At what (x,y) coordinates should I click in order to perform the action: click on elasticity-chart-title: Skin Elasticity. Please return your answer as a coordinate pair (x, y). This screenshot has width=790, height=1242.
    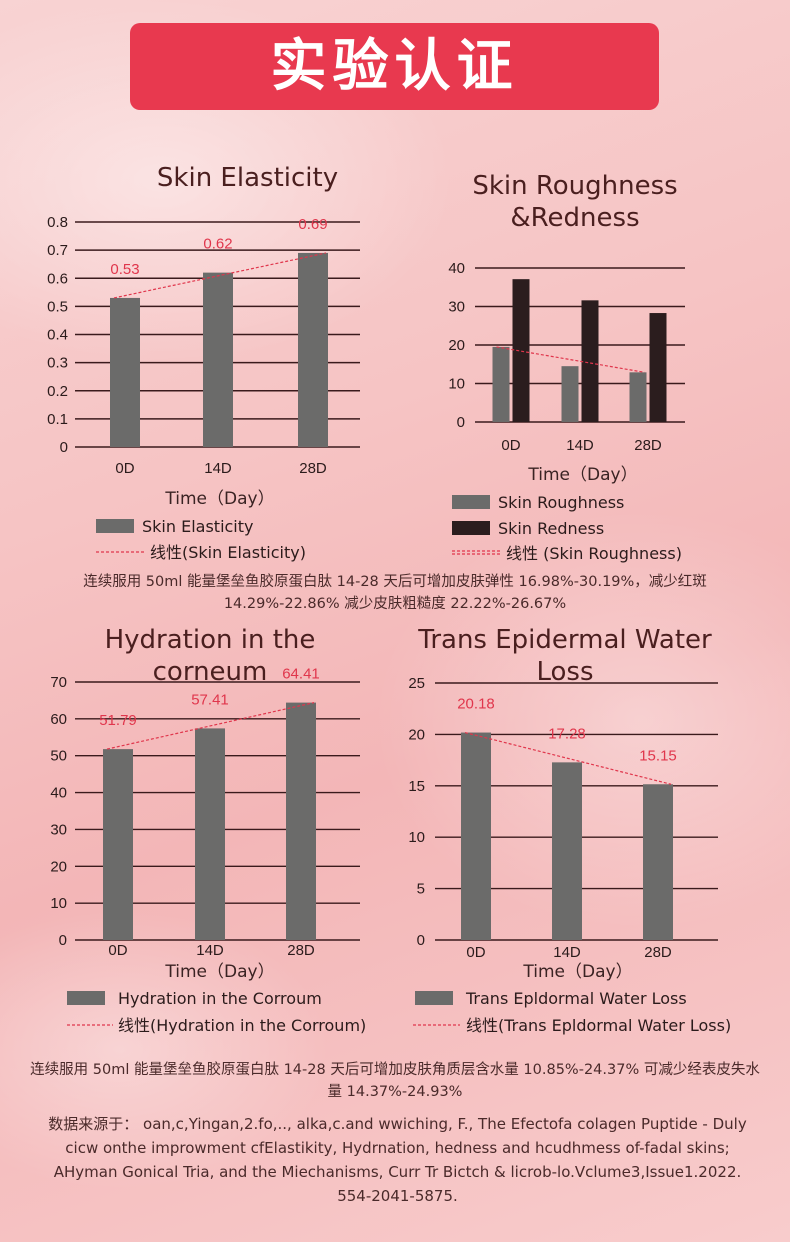
    Looking at the image, I should click on (247, 178).